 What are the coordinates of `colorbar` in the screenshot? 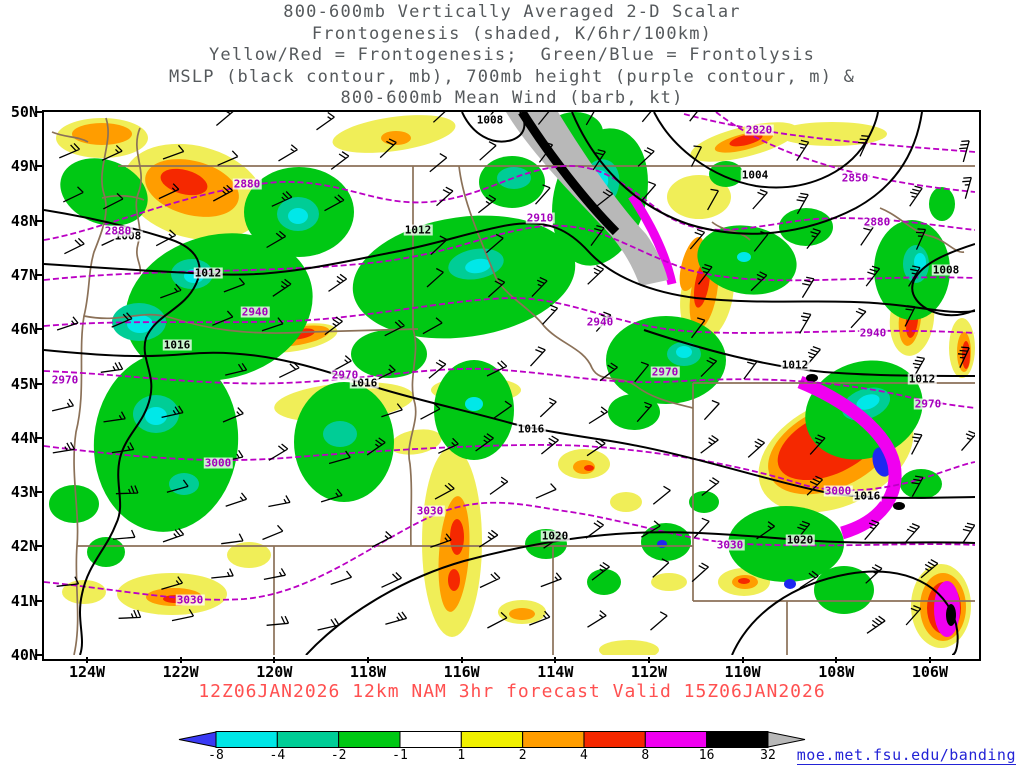 It's located at (492, 739).